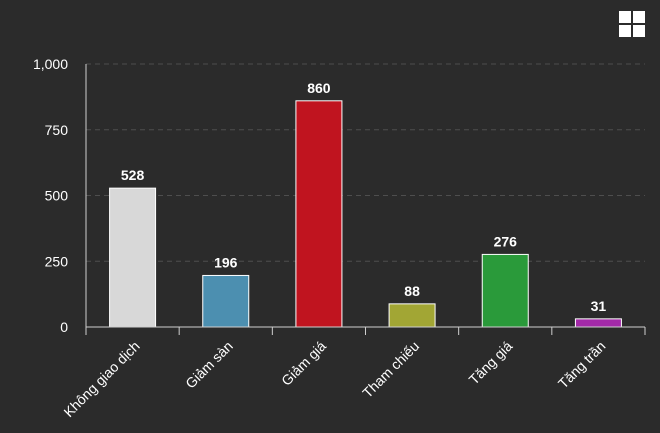 This screenshot has width=660, height=433. What do you see at coordinates (133, 175) in the screenshot?
I see `data-label: 528` at bounding box center [133, 175].